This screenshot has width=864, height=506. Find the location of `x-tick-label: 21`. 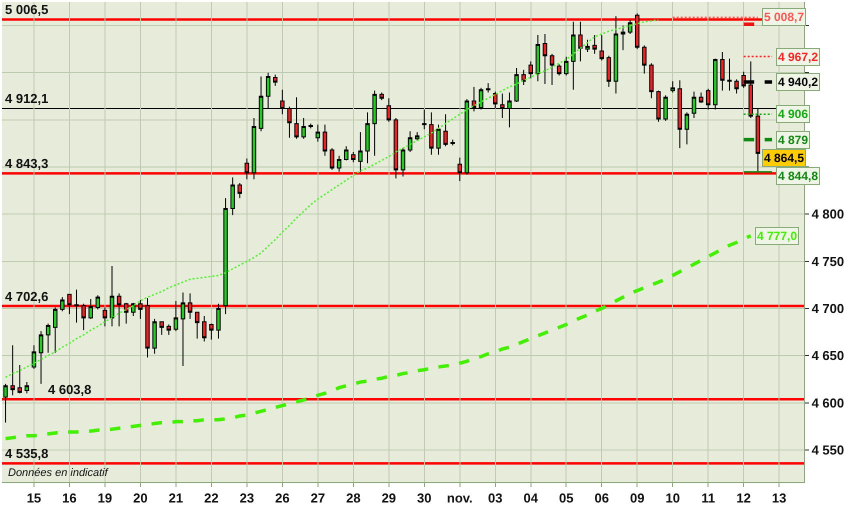

x-tick-label: 21 is located at coordinates (176, 498).